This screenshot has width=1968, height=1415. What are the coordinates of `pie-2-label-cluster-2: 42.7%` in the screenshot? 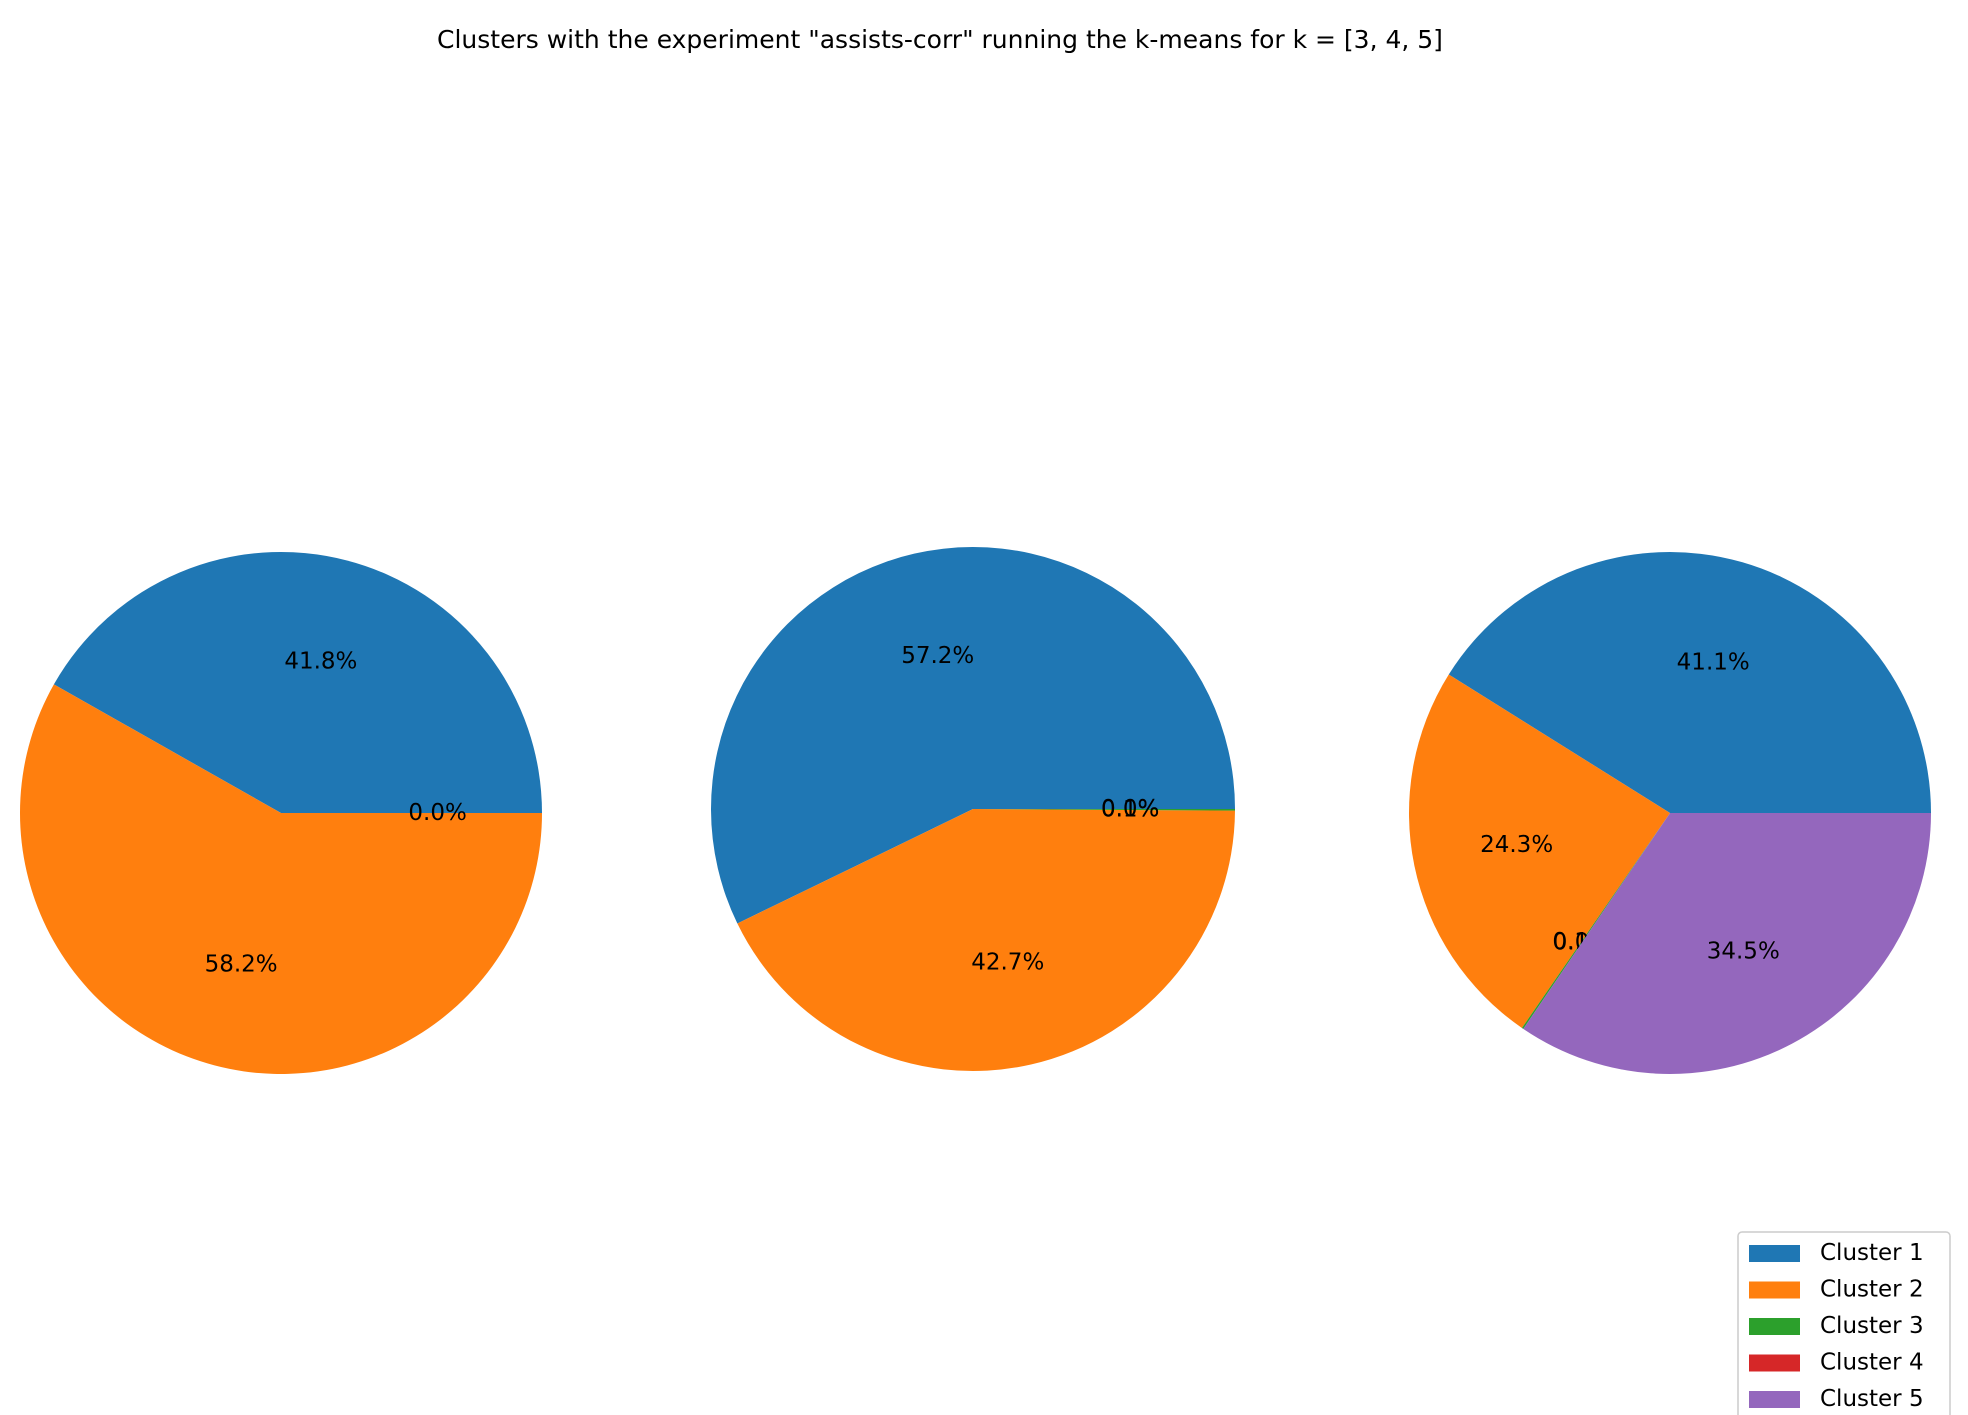 It's located at (1007, 962).